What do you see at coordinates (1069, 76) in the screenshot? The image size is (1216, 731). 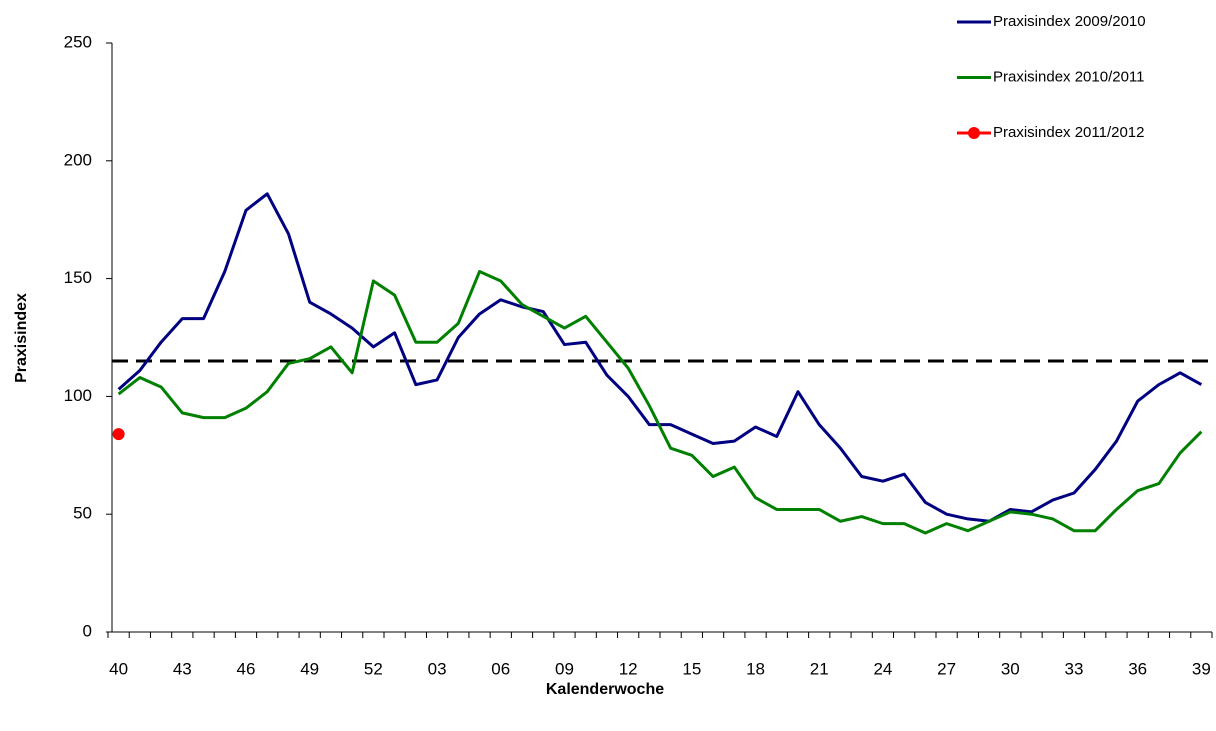 I see `legend-label: Praxisindex 2010/2011` at bounding box center [1069, 76].